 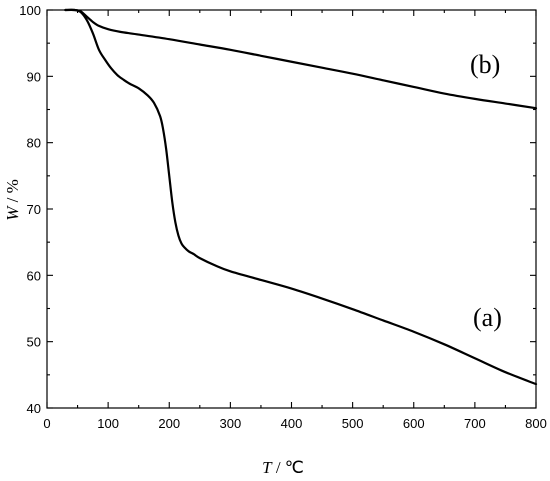 What do you see at coordinates (30, 10) in the screenshot?
I see `y-tick-label: 100` at bounding box center [30, 10].